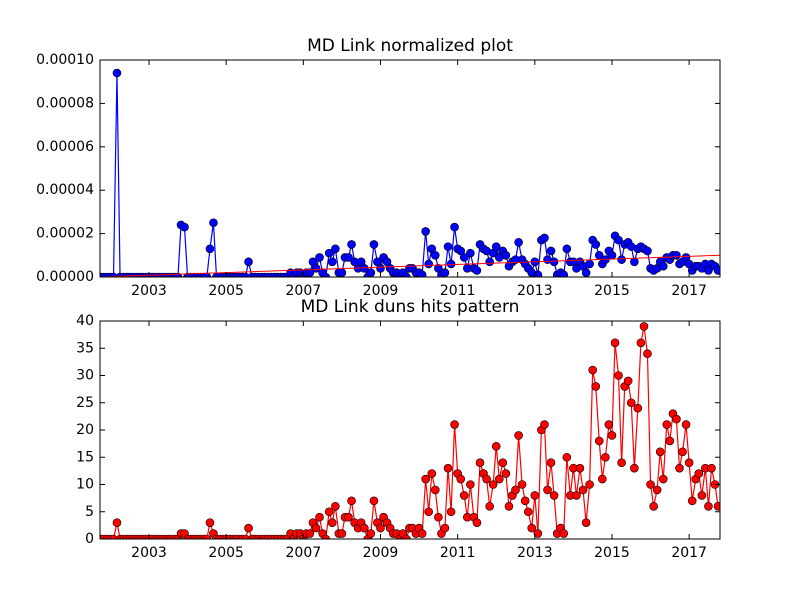 This screenshot has width=800, height=600. I want to click on y-tick-label: 15, so click(85, 457).